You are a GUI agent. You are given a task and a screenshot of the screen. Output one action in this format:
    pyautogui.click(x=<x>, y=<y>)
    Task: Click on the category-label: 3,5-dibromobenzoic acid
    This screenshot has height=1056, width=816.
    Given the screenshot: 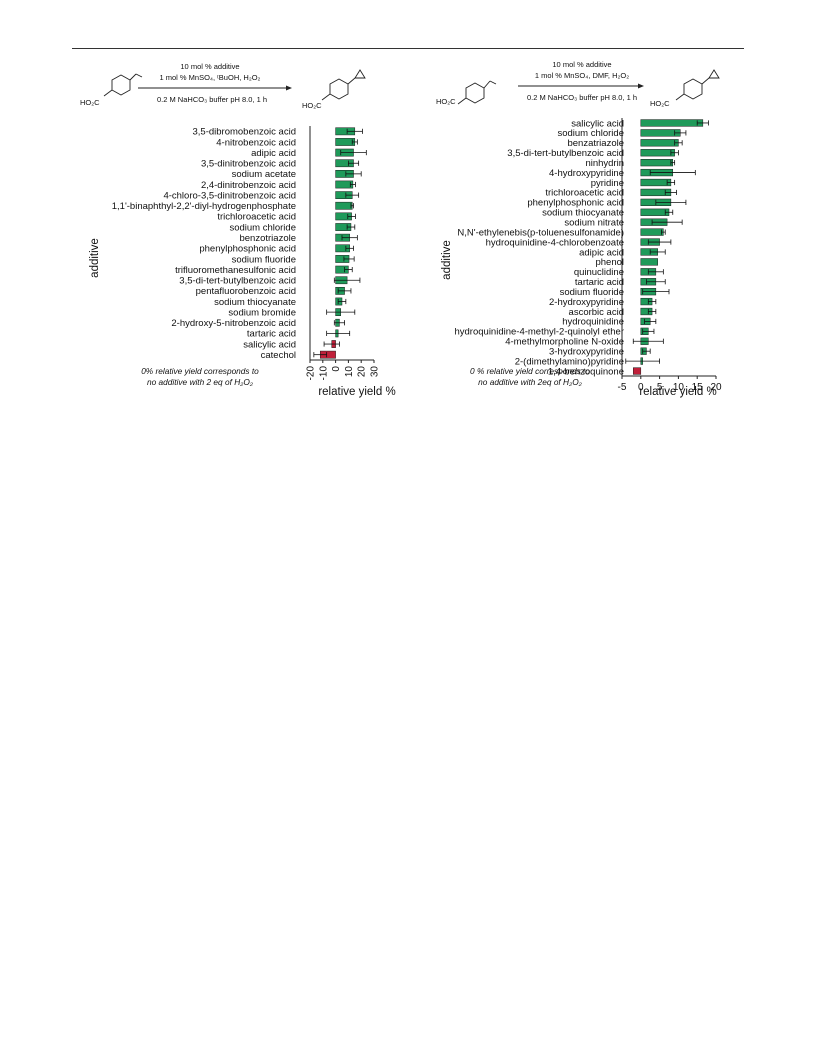 What is the action you would take?
    pyautogui.click(x=244, y=132)
    